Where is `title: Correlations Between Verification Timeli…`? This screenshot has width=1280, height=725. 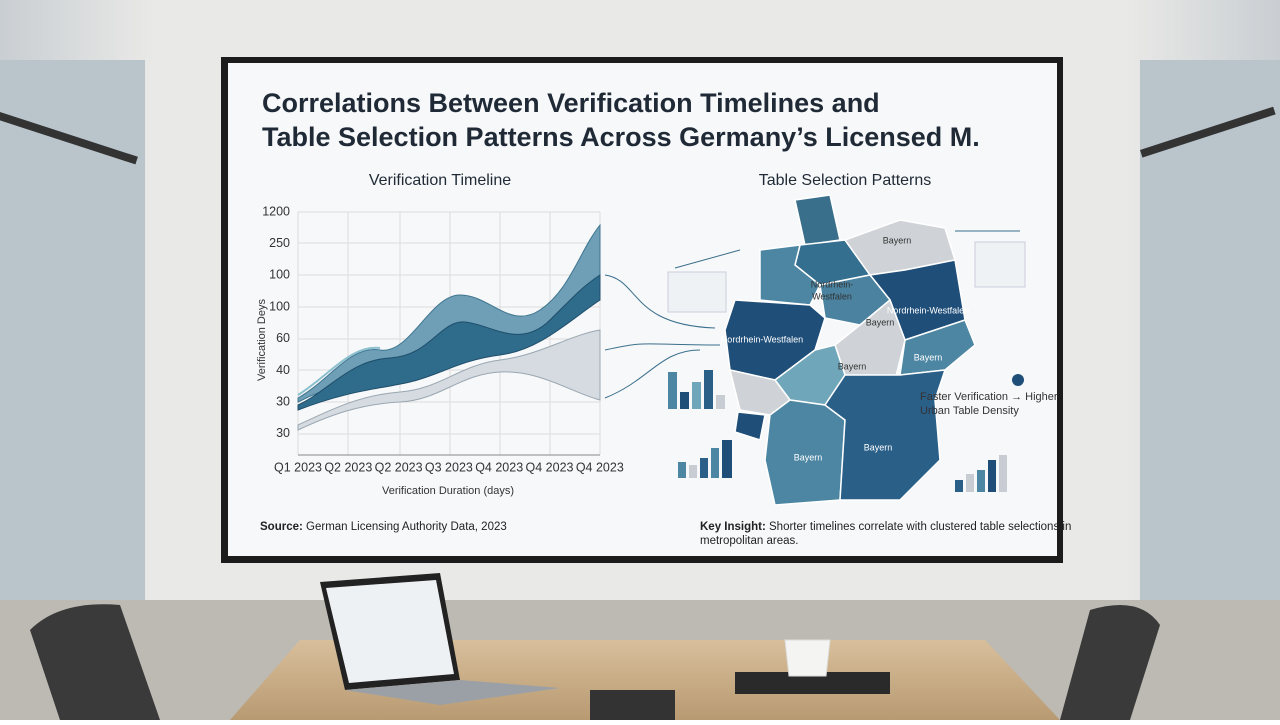 title: Correlations Between Verification Timeli… is located at coordinates (571, 103).